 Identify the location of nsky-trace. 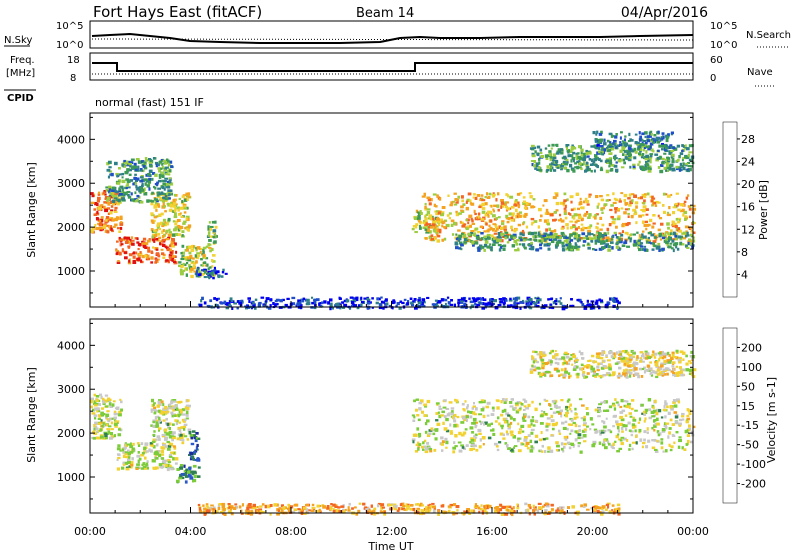
(392, 38).